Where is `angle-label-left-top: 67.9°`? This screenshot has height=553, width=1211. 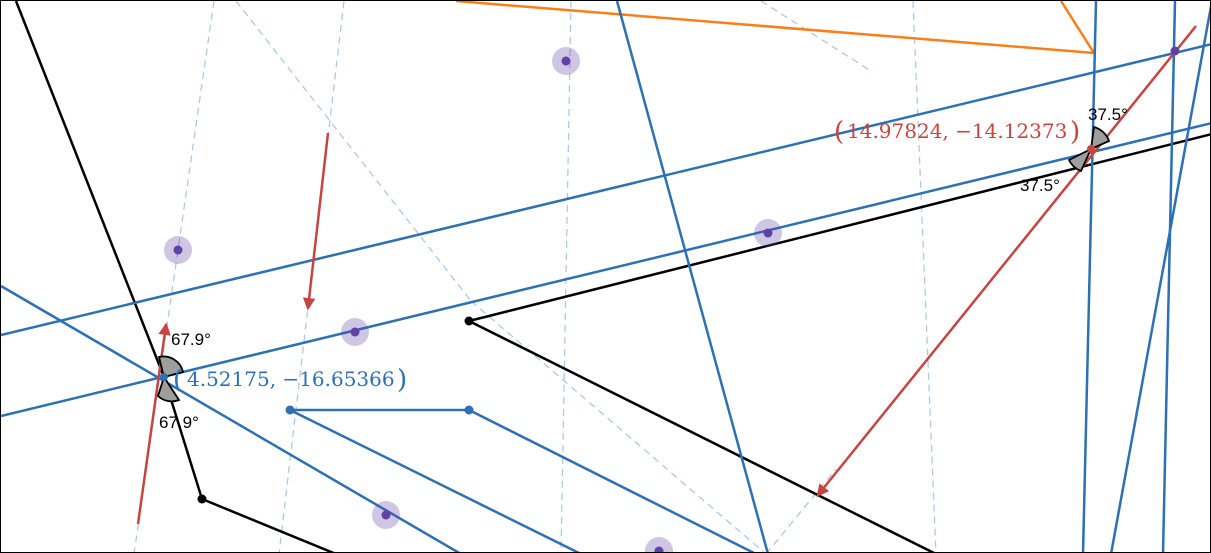
angle-label-left-top: 67.9° is located at coordinates (191, 339).